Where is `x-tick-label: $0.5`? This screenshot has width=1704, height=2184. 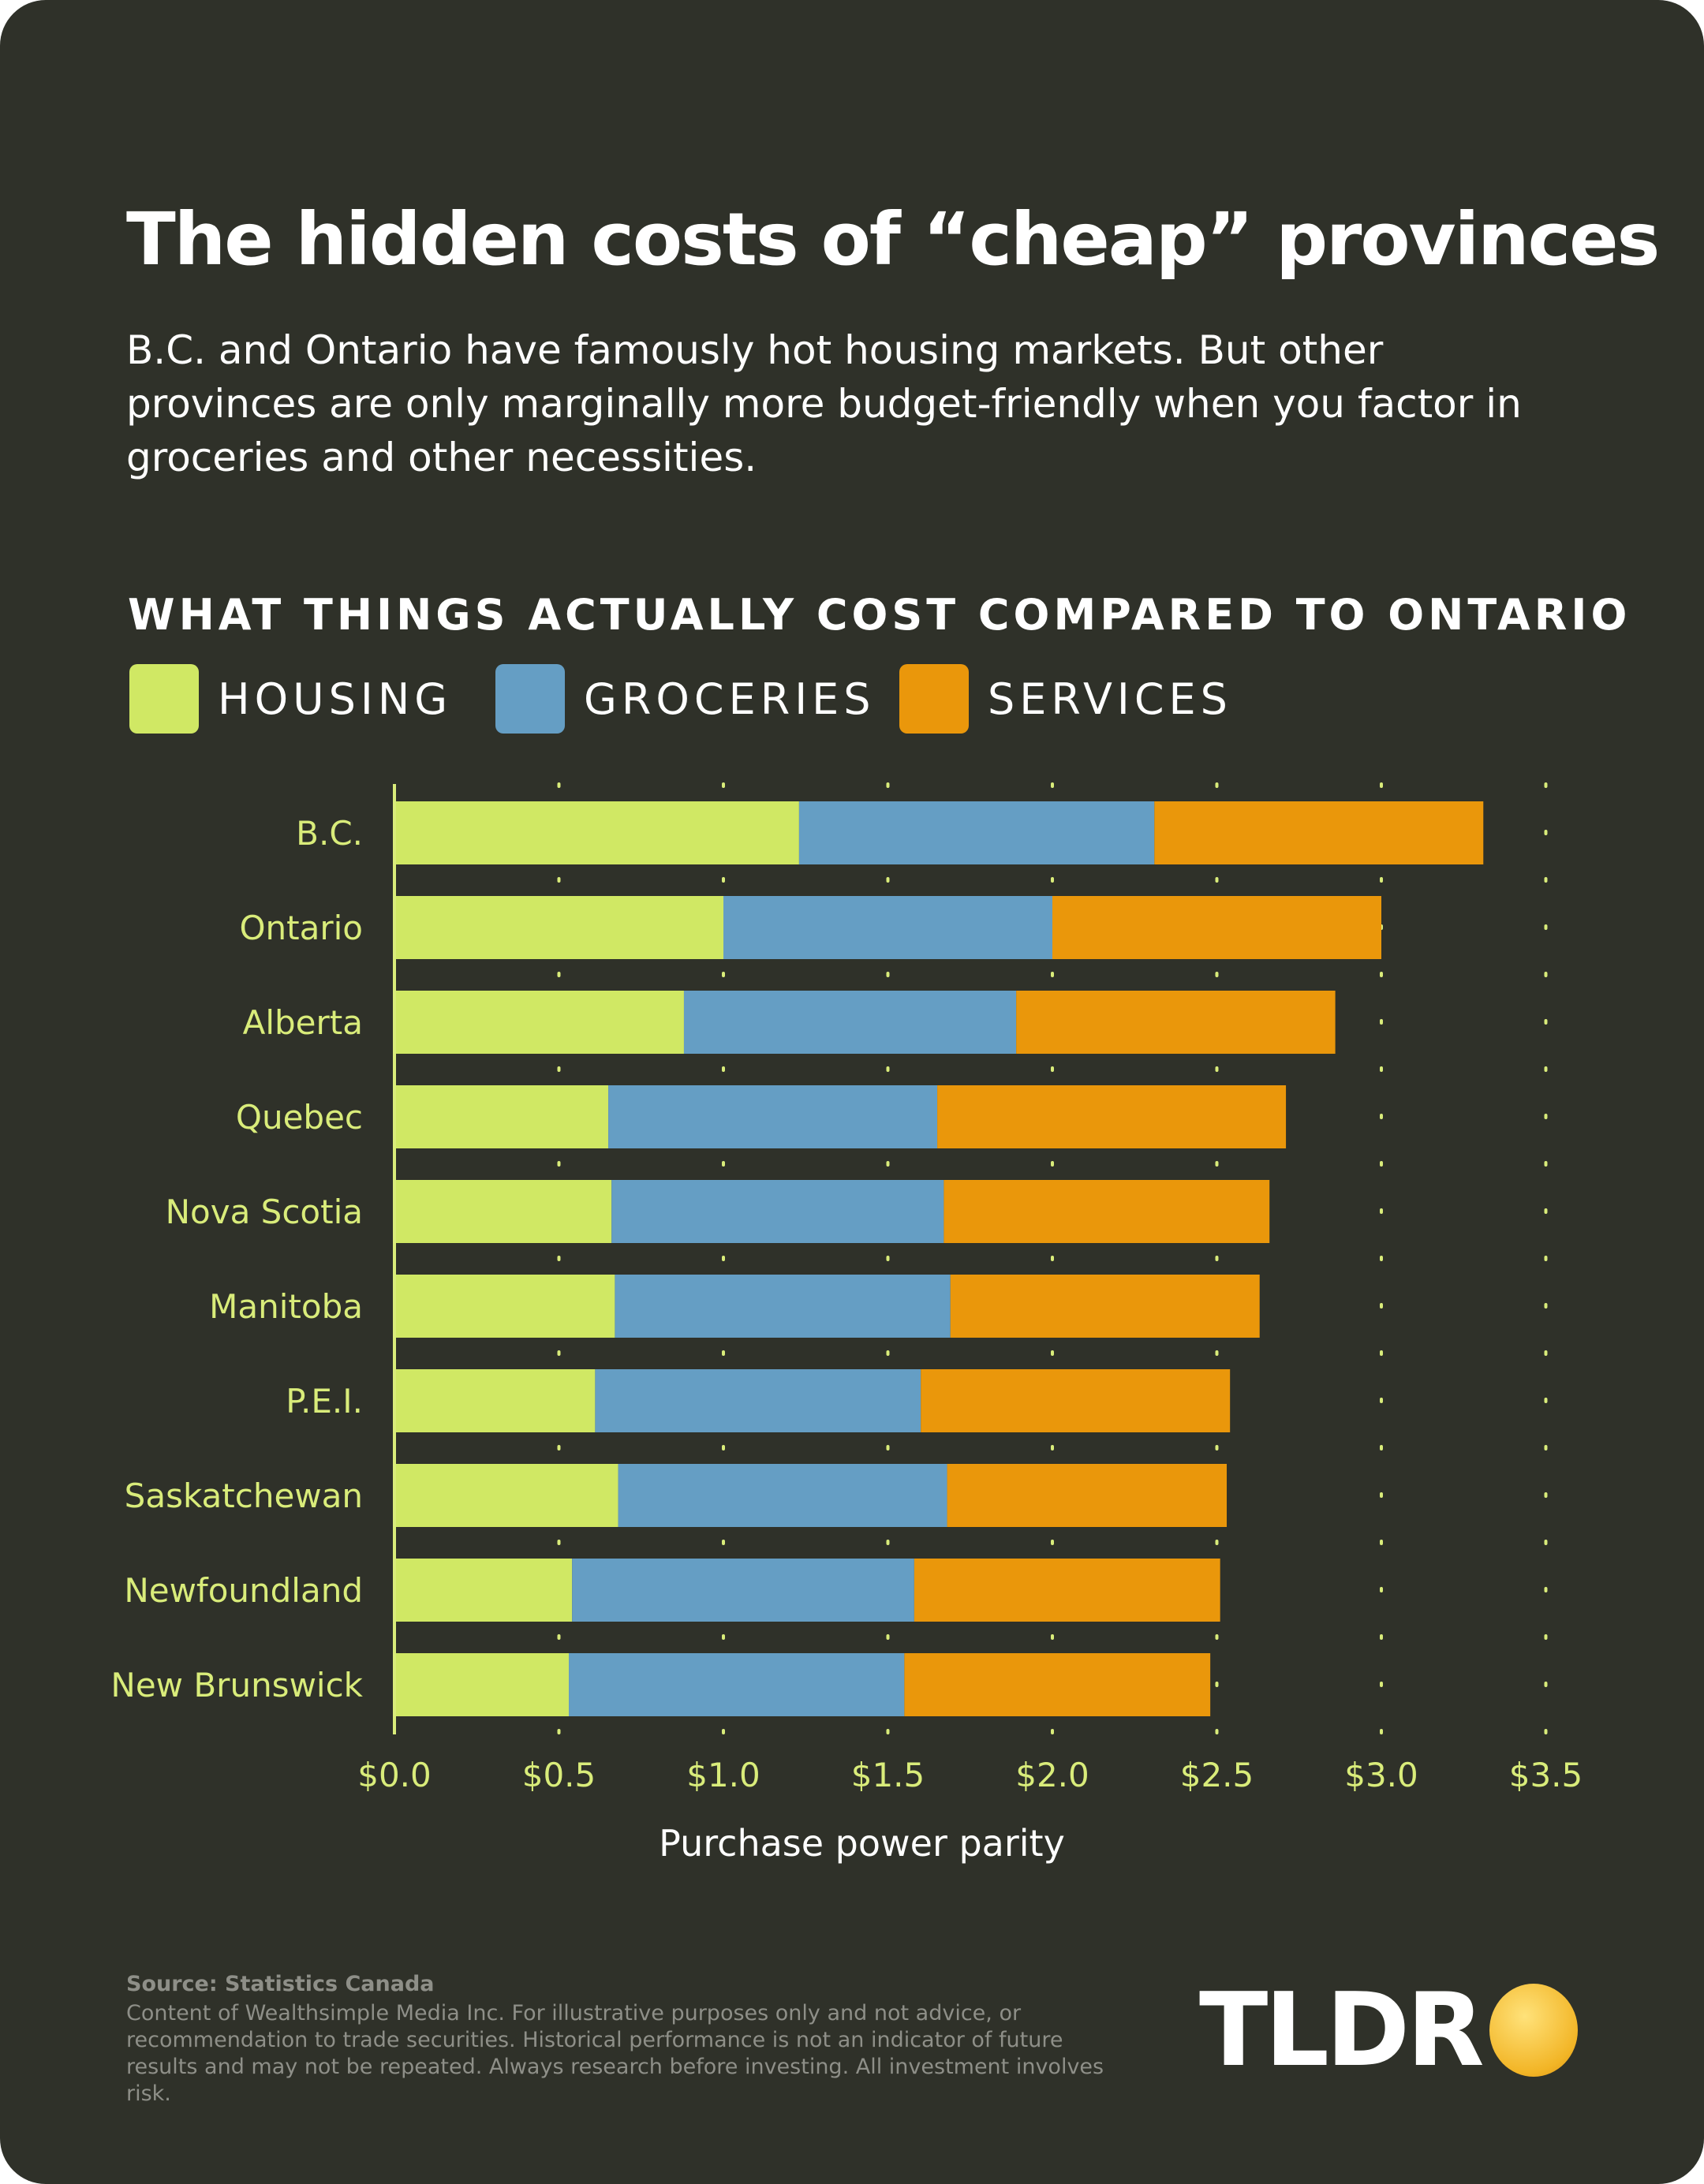 x-tick-label: $0.5 is located at coordinates (559, 1775).